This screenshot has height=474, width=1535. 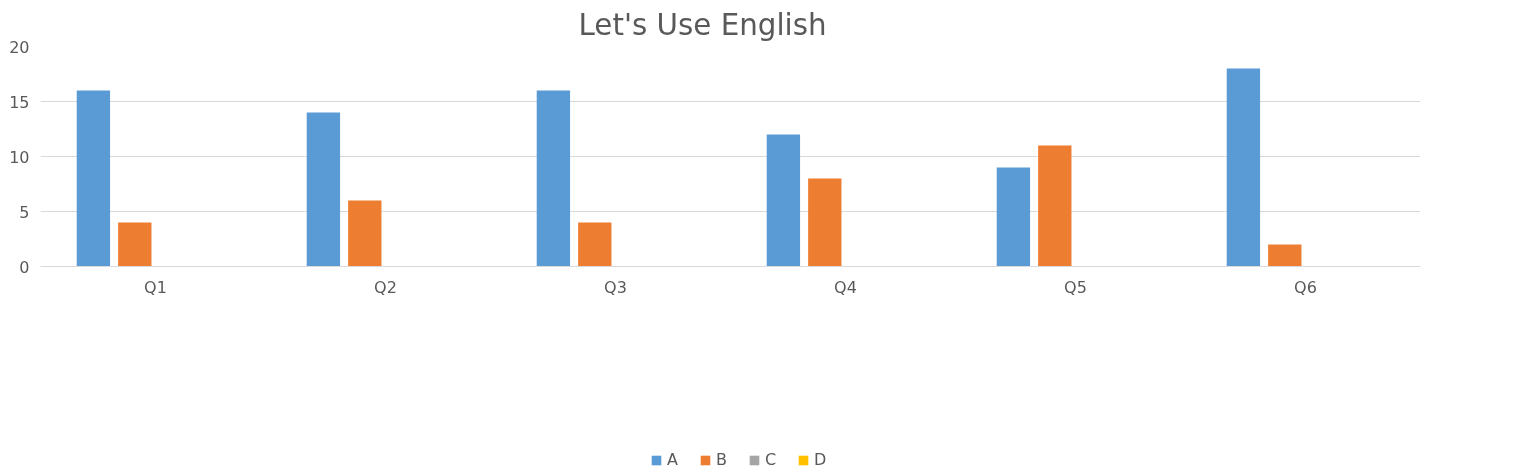 What do you see at coordinates (673, 459) in the screenshot?
I see `legend-label: A` at bounding box center [673, 459].